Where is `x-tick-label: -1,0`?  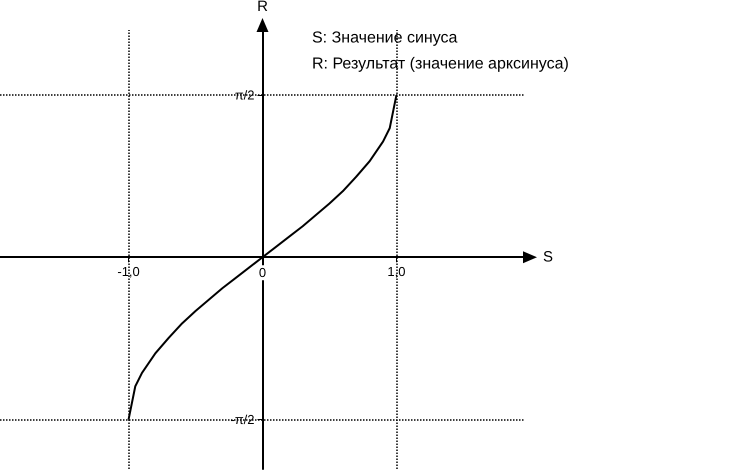 x-tick-label: -1,0 is located at coordinates (128, 272).